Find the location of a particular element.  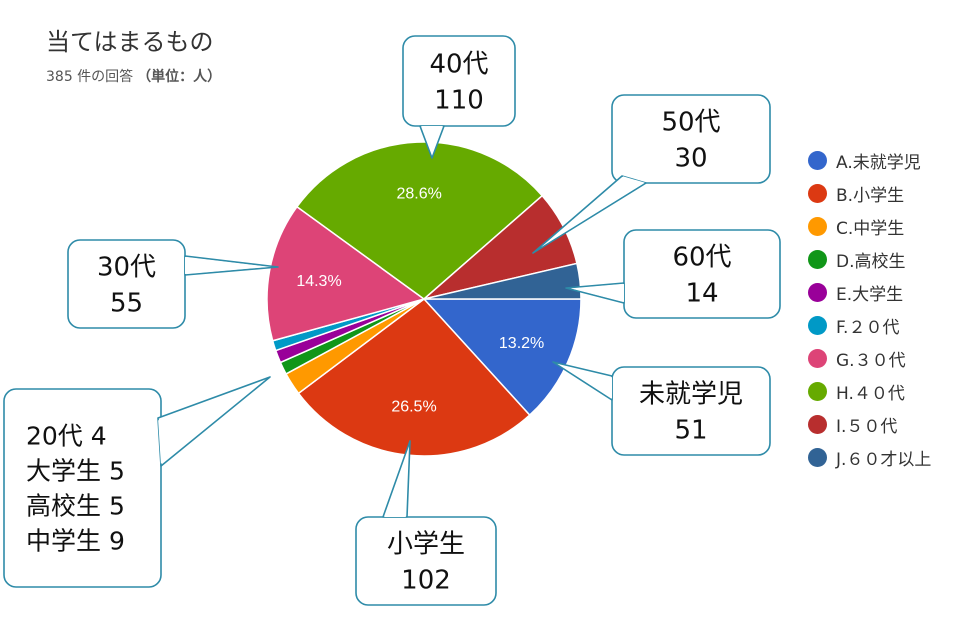

legend-label: H.４０代 is located at coordinates (870, 394).